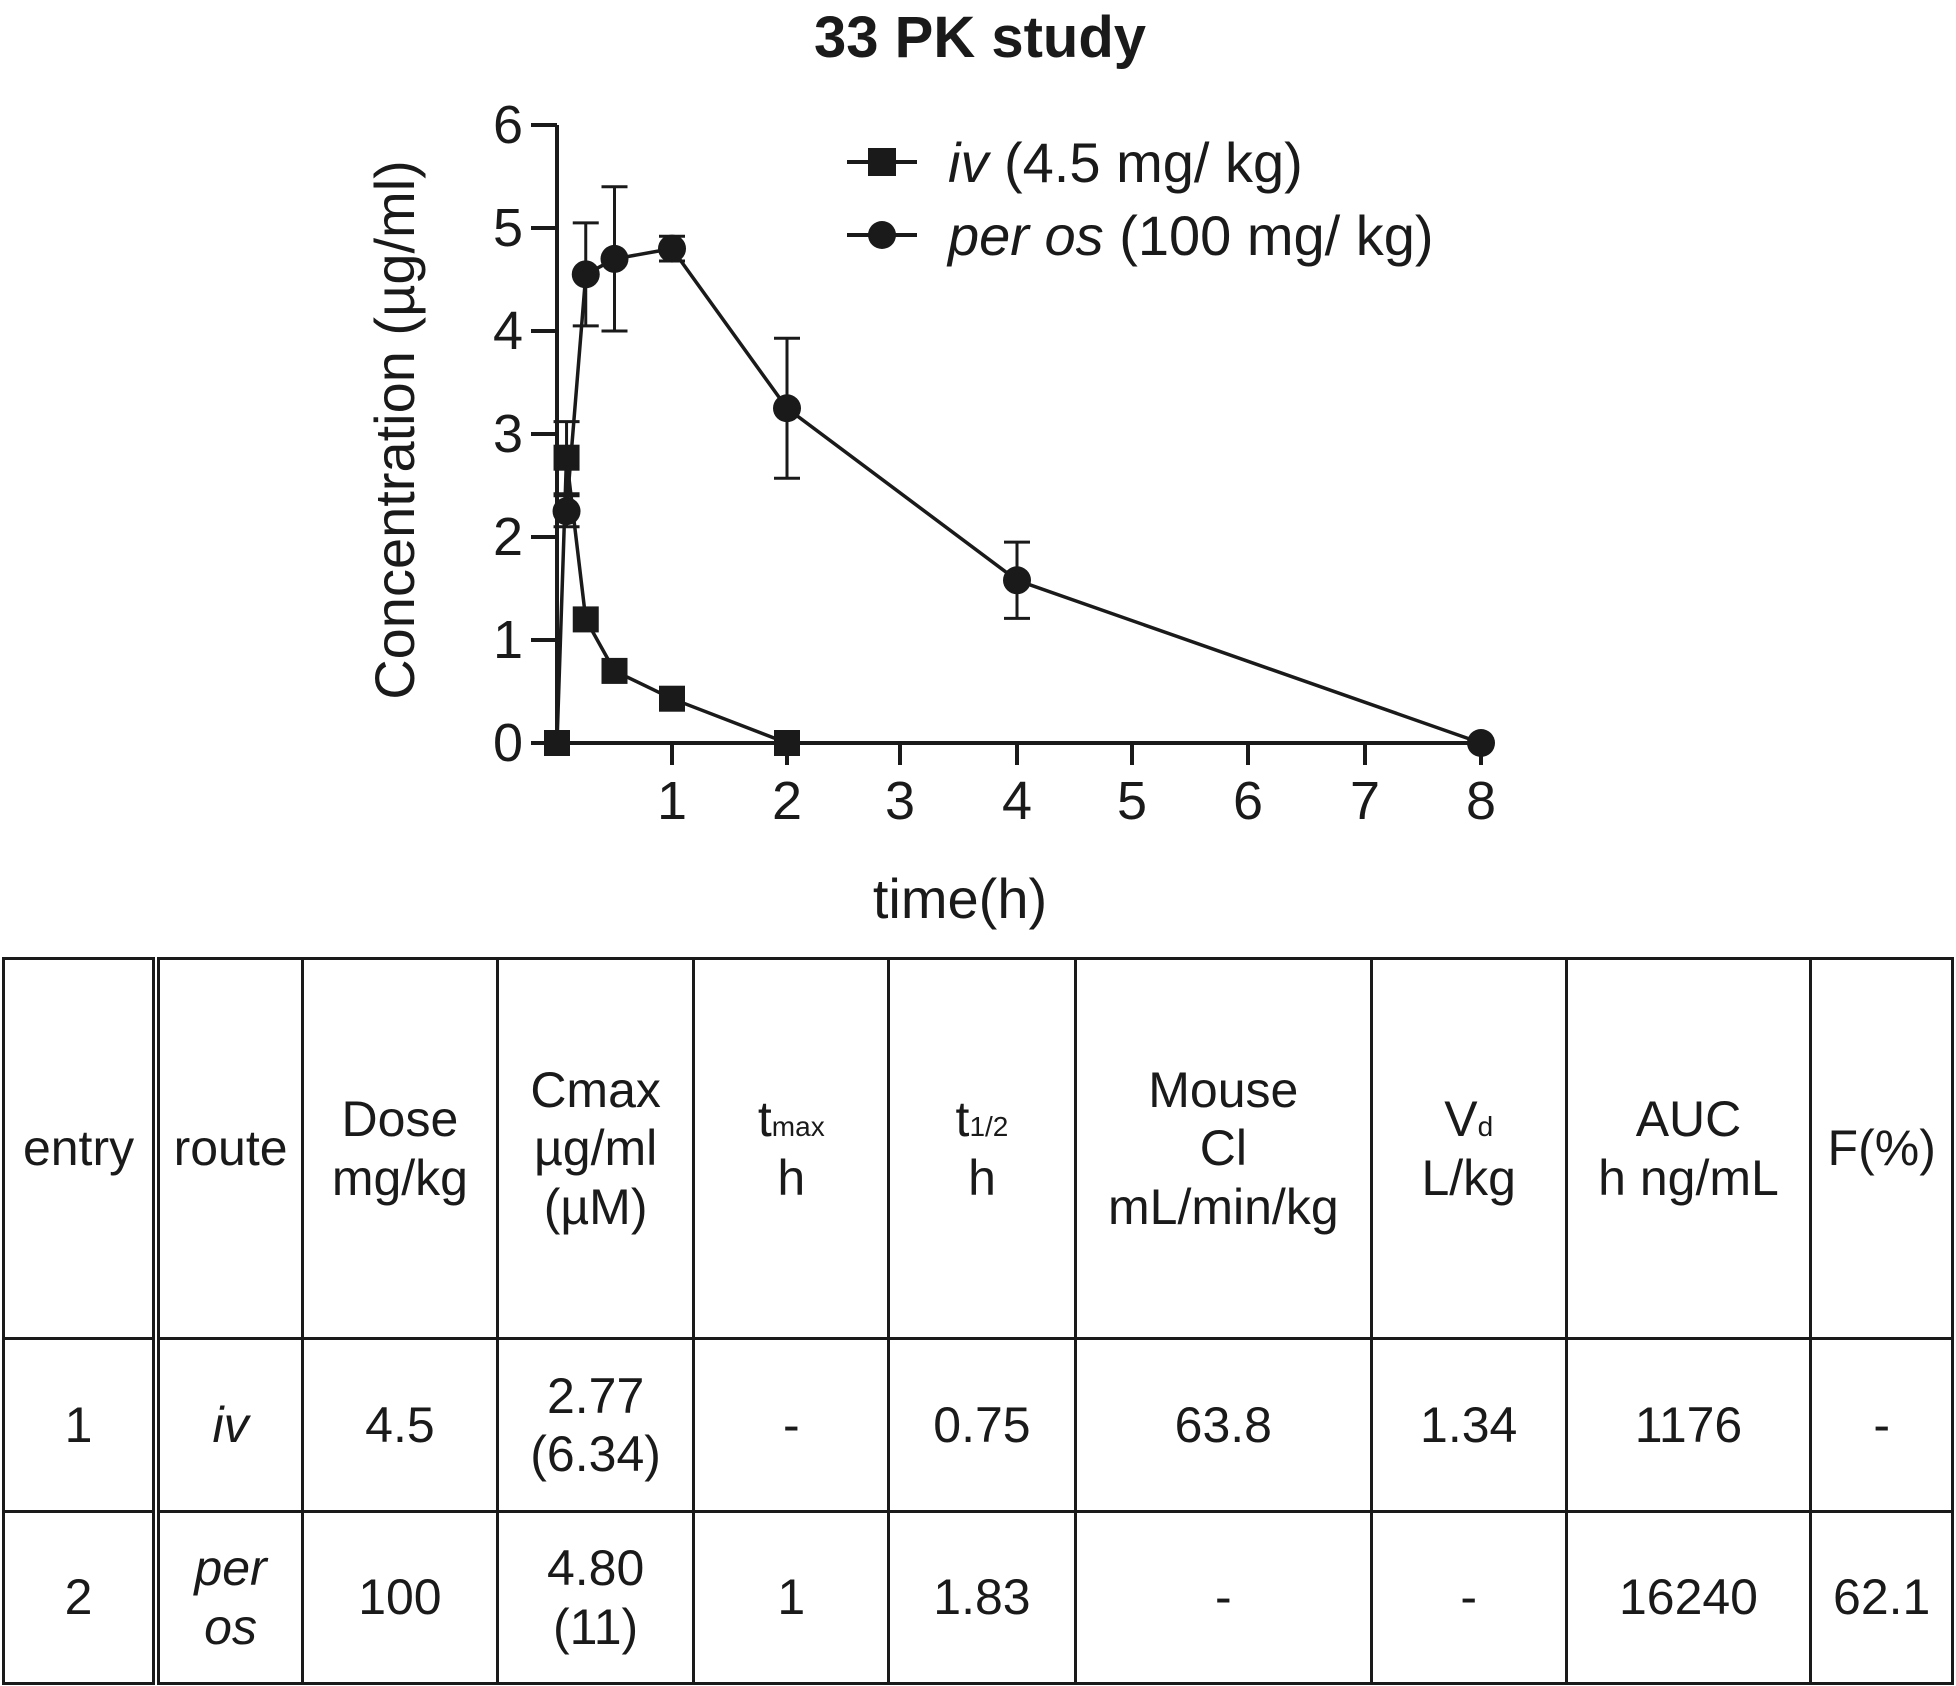 This screenshot has height=1686, width=1956. I want to click on cell-route: iv, so click(229, 1425).